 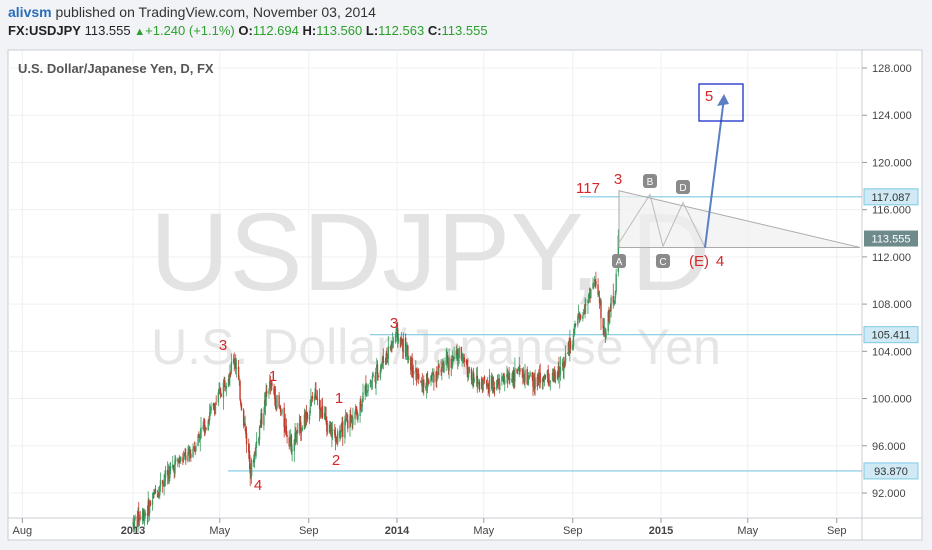 What do you see at coordinates (891, 198) in the screenshot?
I see `level-price-label: 117.087` at bounding box center [891, 198].